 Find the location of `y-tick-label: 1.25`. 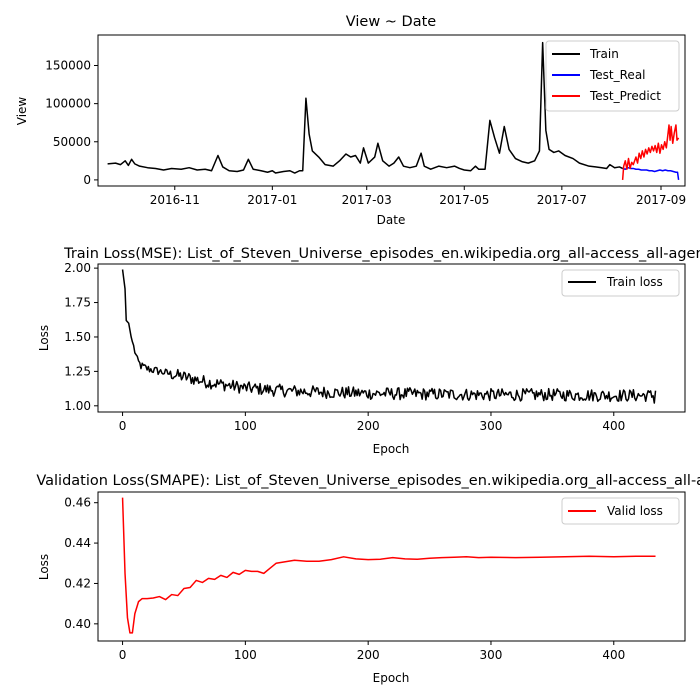

y-tick-label: 1.25 is located at coordinates (77, 371).